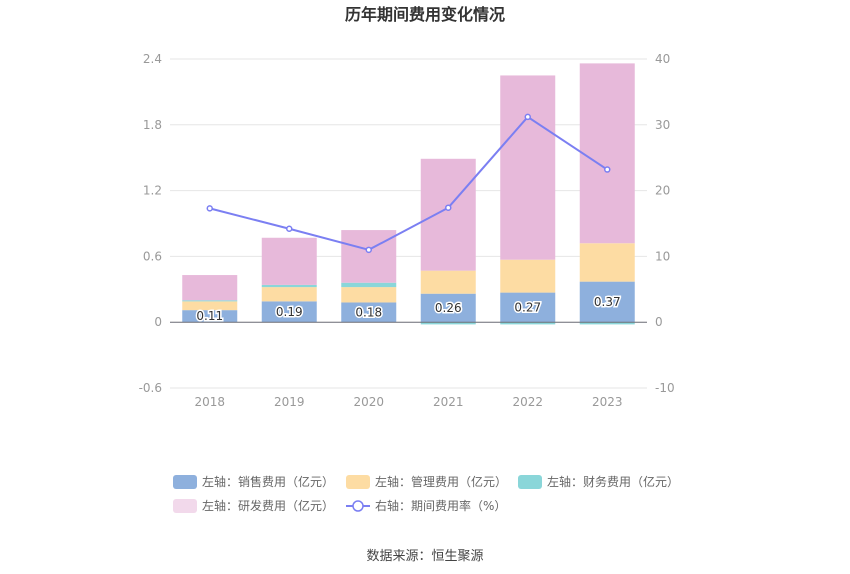  I want to click on rate-line, so click(408, 183).